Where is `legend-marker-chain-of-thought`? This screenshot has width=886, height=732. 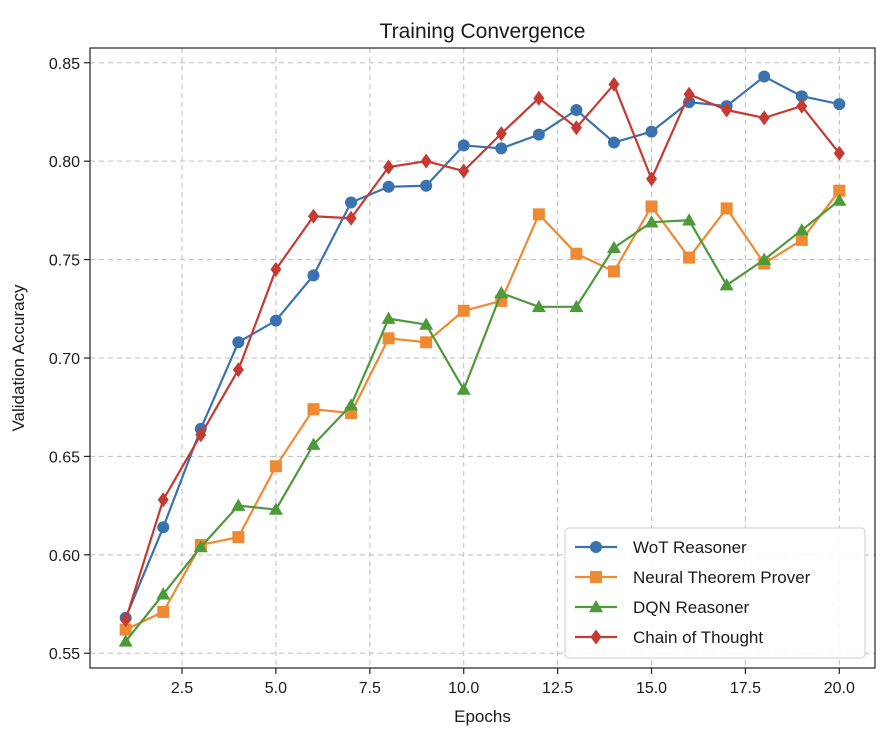 legend-marker-chain-of-thought is located at coordinates (596, 637).